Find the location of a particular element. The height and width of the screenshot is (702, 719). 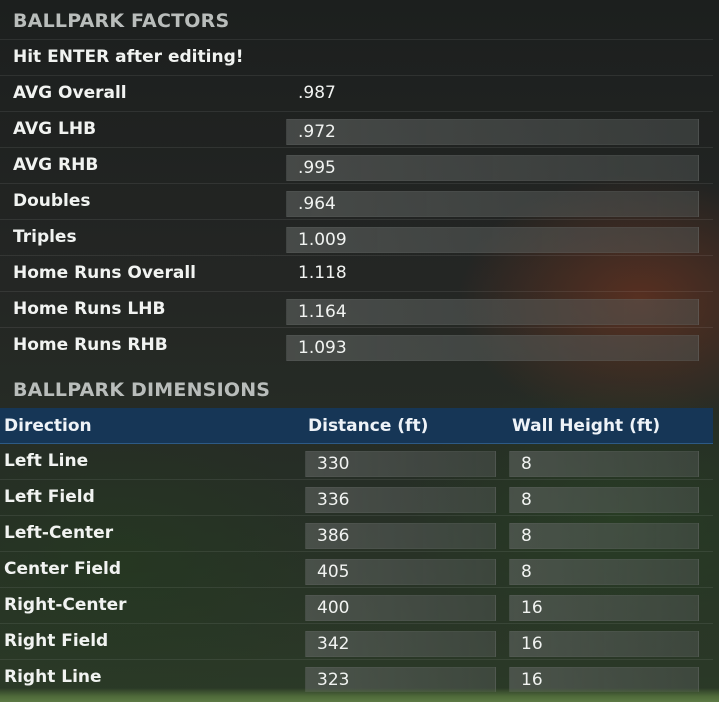

center-field-distance-input is located at coordinates (400, 572).